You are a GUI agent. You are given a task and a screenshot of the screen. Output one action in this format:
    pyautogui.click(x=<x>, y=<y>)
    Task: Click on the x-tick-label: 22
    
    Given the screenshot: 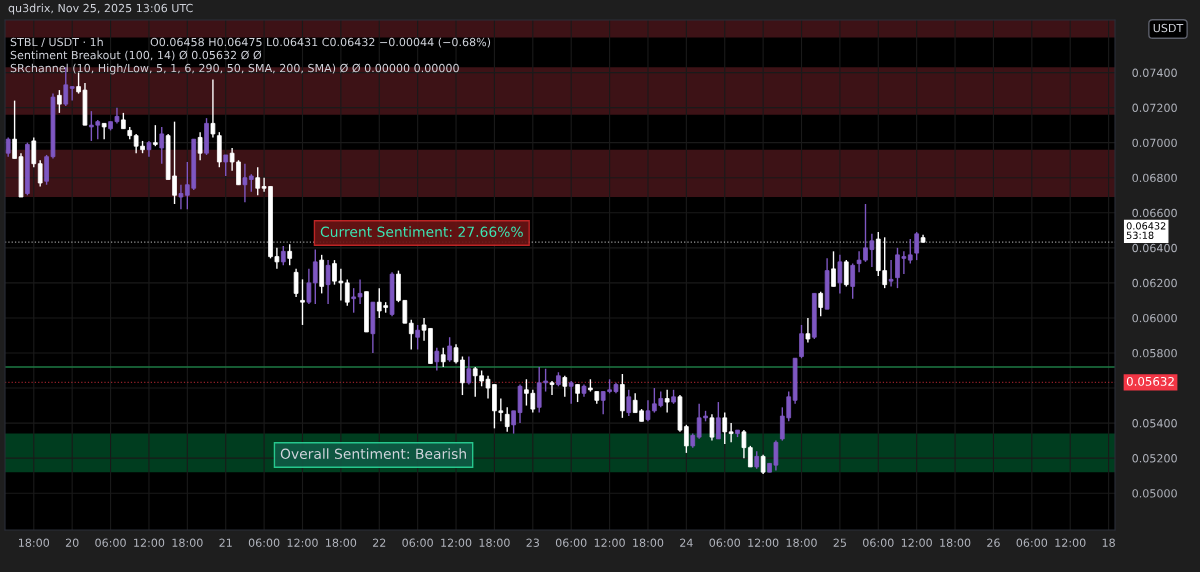 What is the action you would take?
    pyautogui.click(x=379, y=542)
    